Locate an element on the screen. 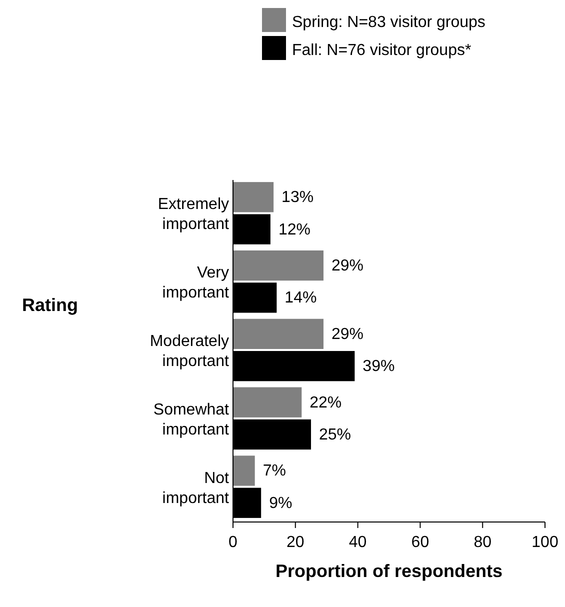  y-tick-label: Extremely important is located at coordinates (194, 215).